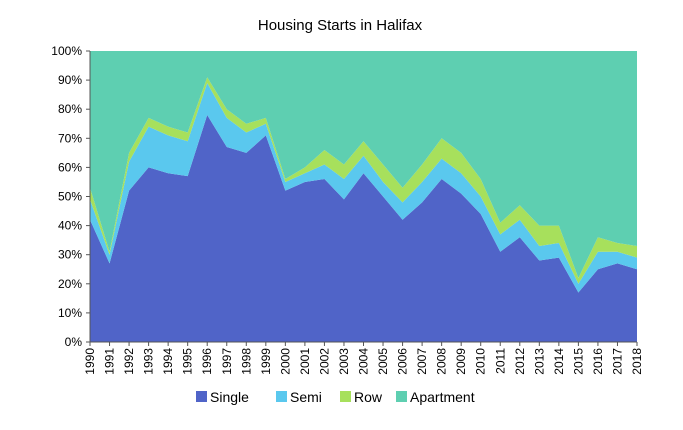 The height and width of the screenshot is (430, 683). What do you see at coordinates (637, 361) in the screenshot?
I see `x-tick-label: 2018` at bounding box center [637, 361].